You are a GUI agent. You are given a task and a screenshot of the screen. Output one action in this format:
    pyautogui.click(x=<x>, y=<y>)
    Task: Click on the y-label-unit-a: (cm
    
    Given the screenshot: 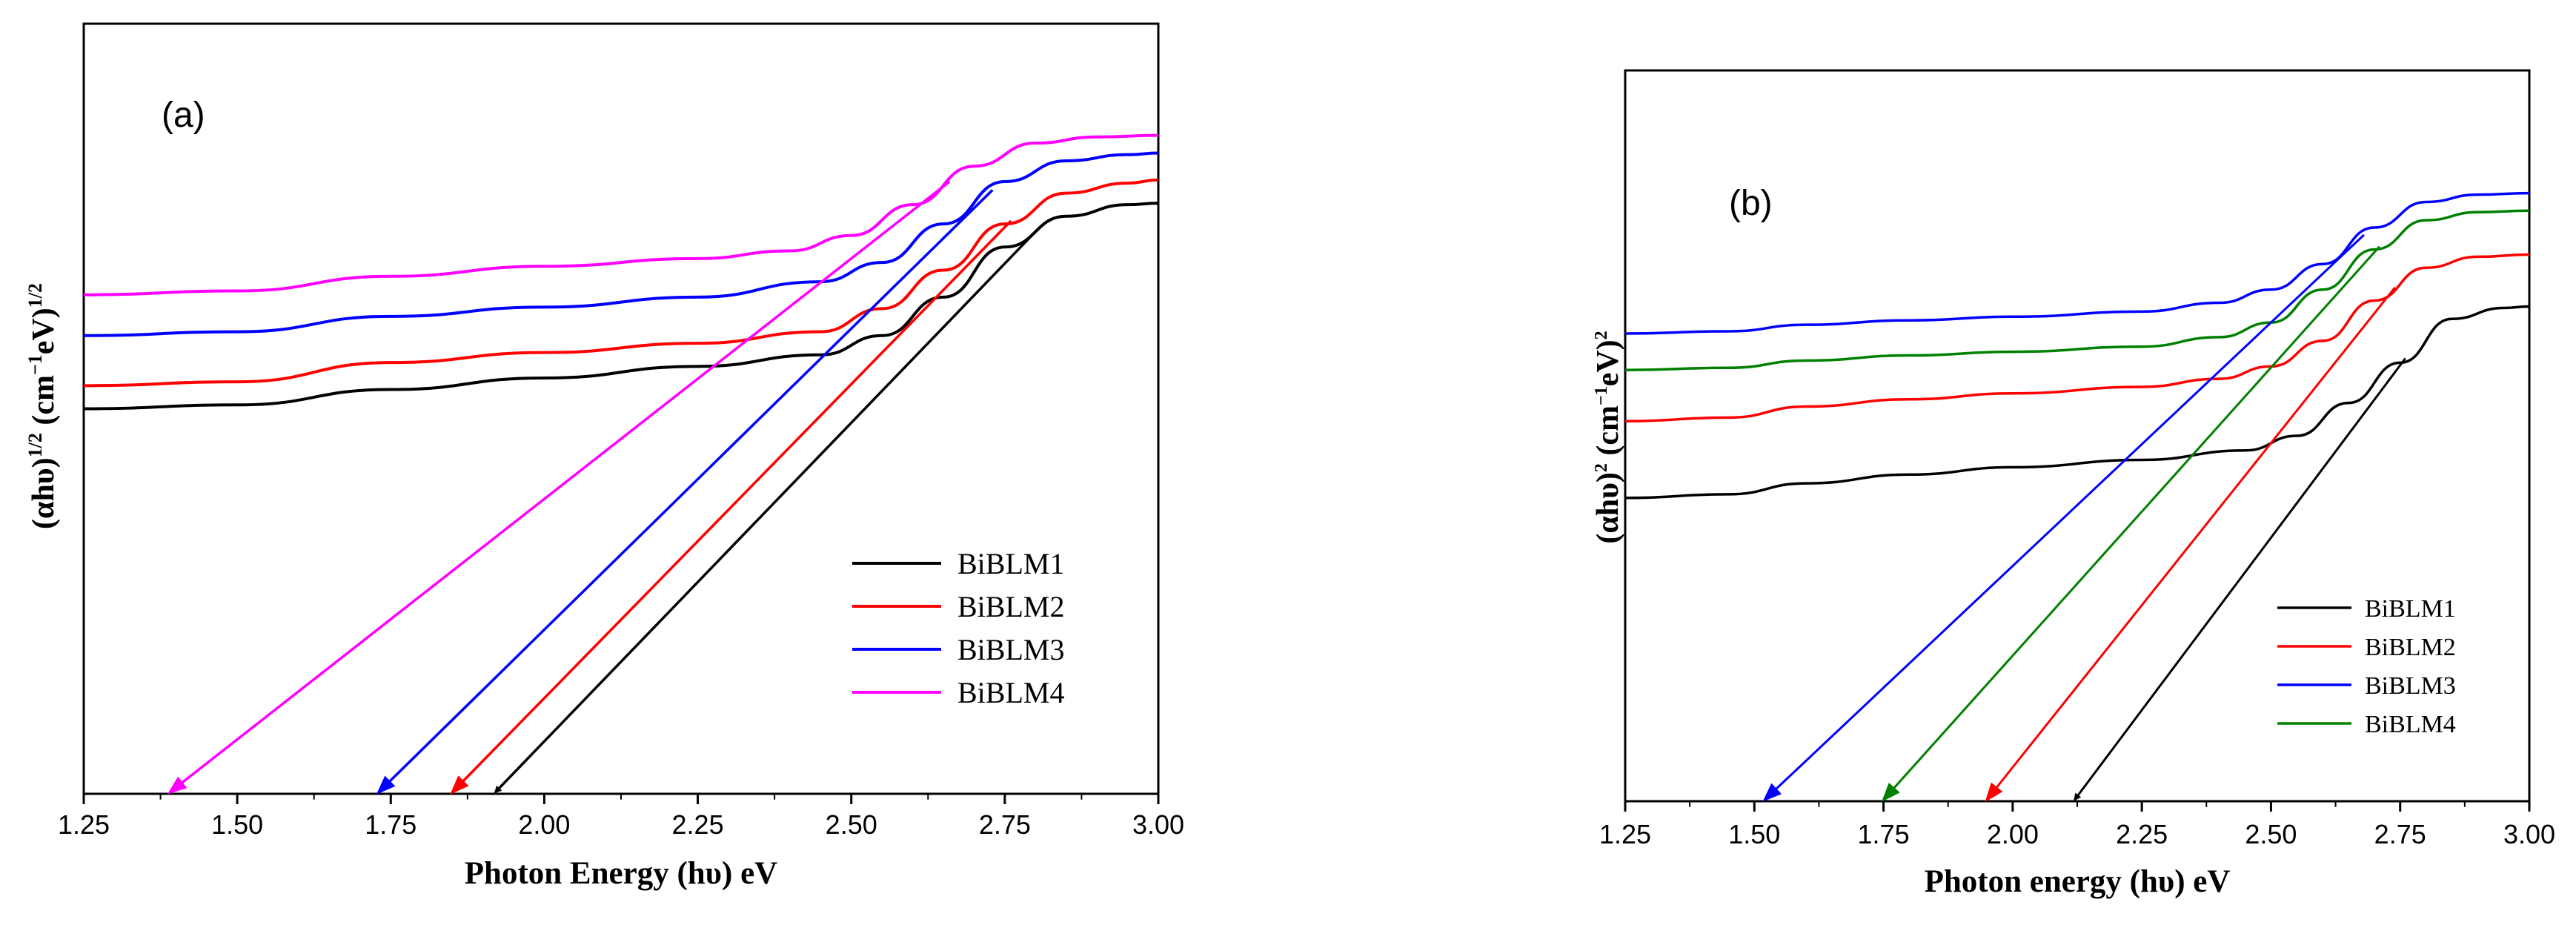 What is the action you would take?
    pyautogui.click(x=44, y=404)
    